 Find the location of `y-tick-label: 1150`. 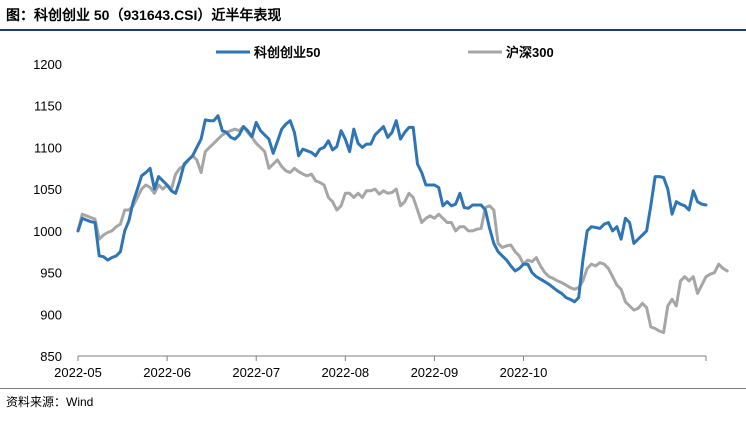

y-tick-label: 1150 is located at coordinates (48, 106).